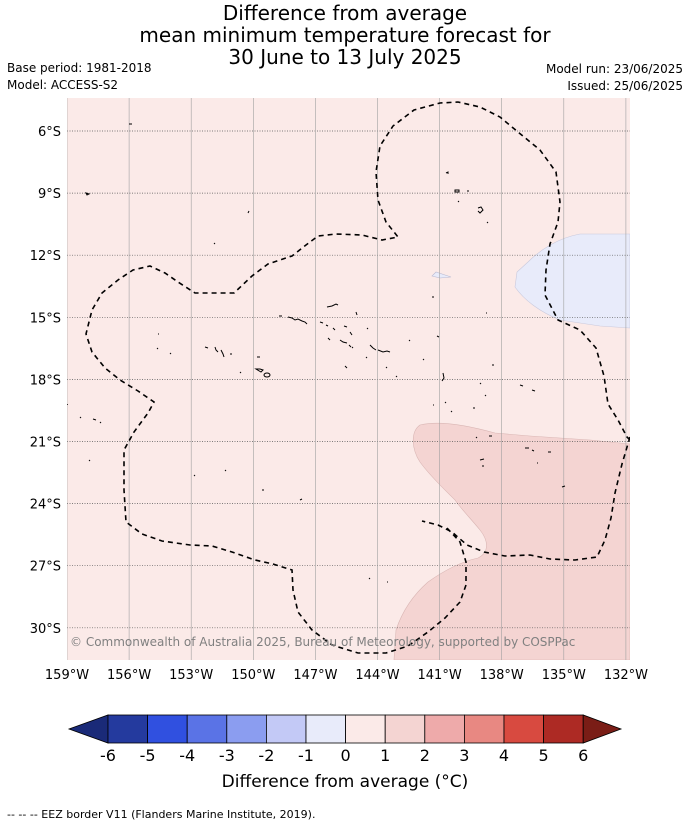  Describe the element at coordinates (614, 78) in the screenshot. I see `meta-right: Model run: 23/06/2025 Issued: 25/06/2025` at that location.